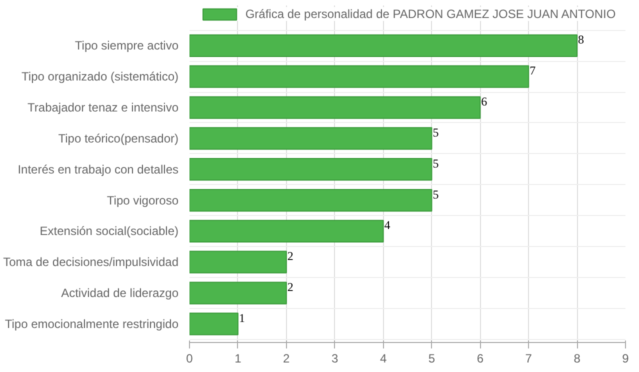 This screenshot has width=639, height=372. Describe the element at coordinates (626, 359) in the screenshot. I see `x-tick-label: 9` at that location.